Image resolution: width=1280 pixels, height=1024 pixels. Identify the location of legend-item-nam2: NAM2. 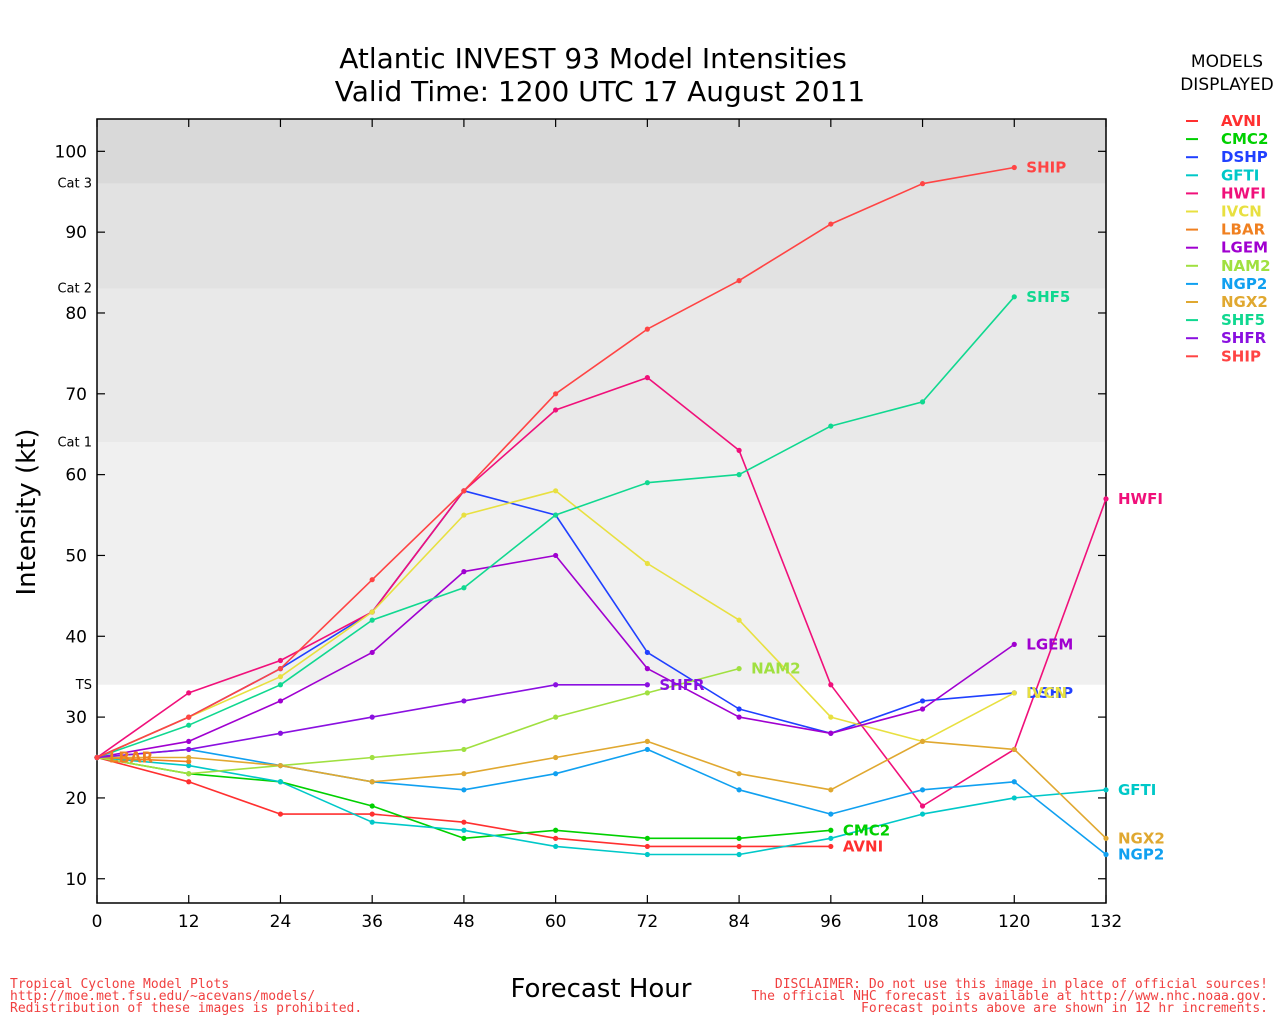
(1246, 266).